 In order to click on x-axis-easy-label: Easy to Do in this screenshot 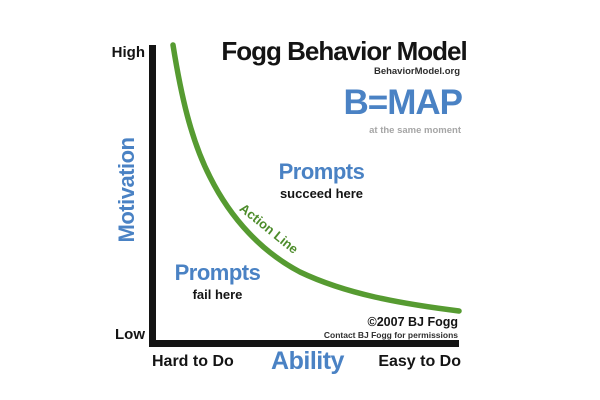, I will do `click(419, 361)`.